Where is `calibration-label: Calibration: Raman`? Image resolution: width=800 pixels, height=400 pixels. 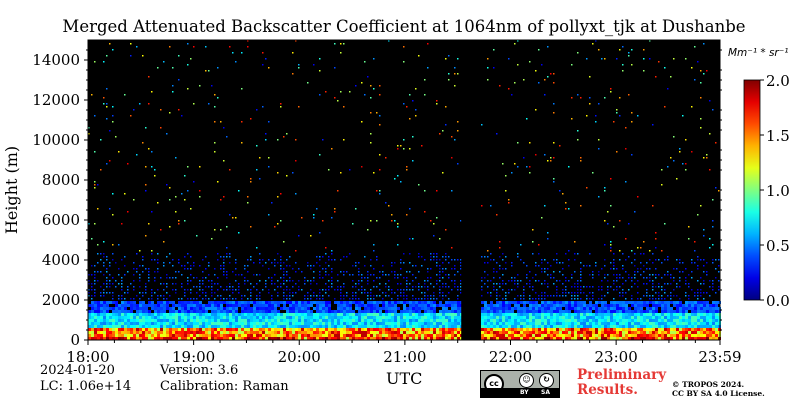 calibration-label: Calibration: Raman is located at coordinates (224, 386).